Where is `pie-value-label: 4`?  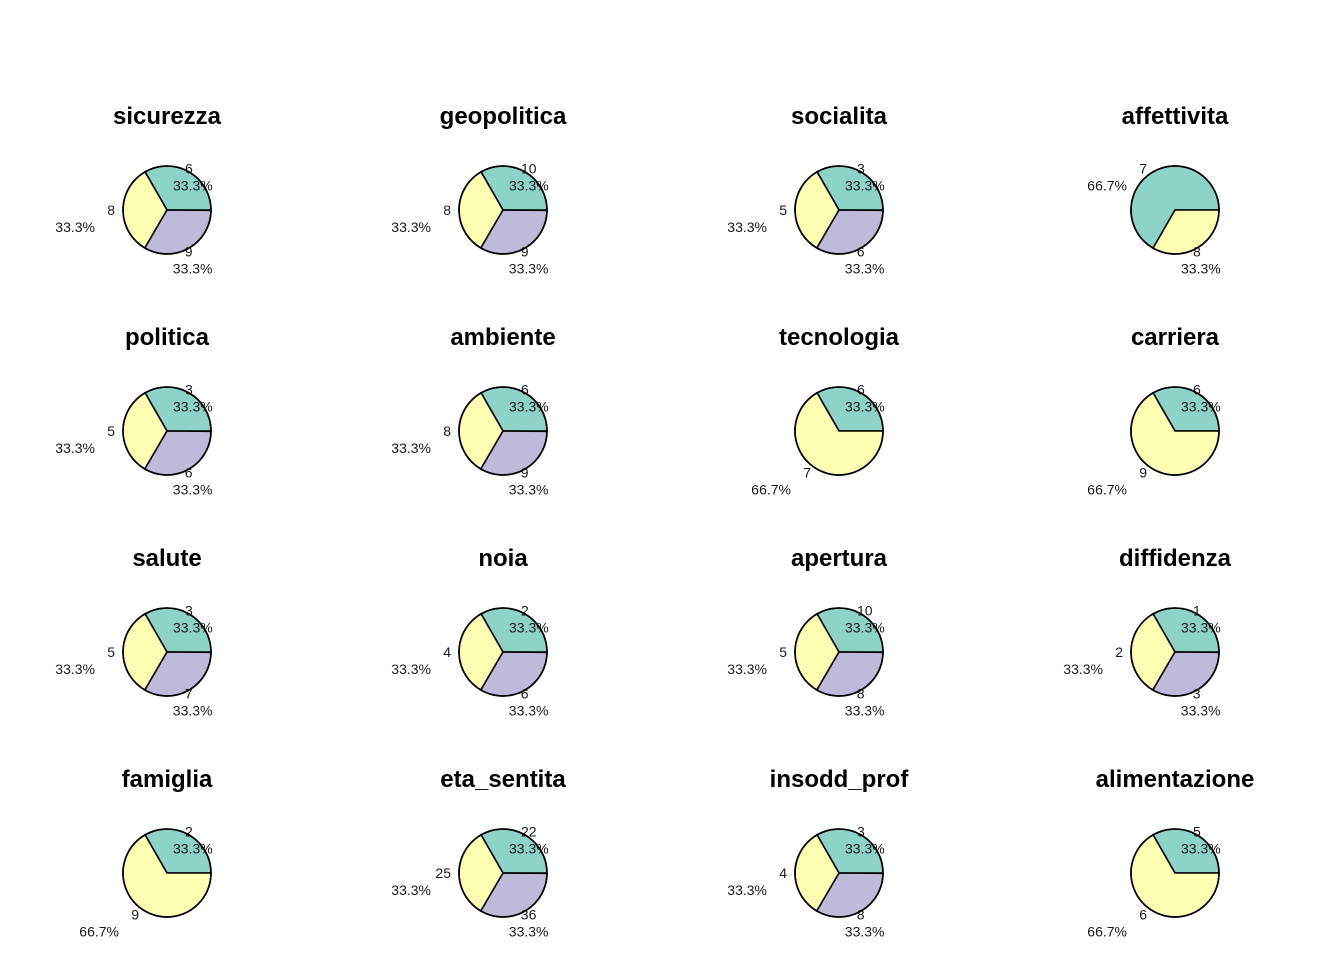
pie-value-label: 4 is located at coordinates (447, 652).